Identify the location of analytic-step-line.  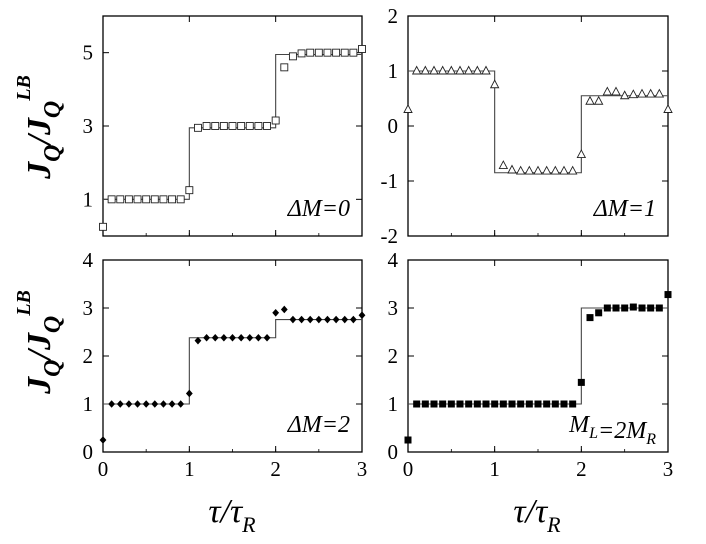
(538, 356).